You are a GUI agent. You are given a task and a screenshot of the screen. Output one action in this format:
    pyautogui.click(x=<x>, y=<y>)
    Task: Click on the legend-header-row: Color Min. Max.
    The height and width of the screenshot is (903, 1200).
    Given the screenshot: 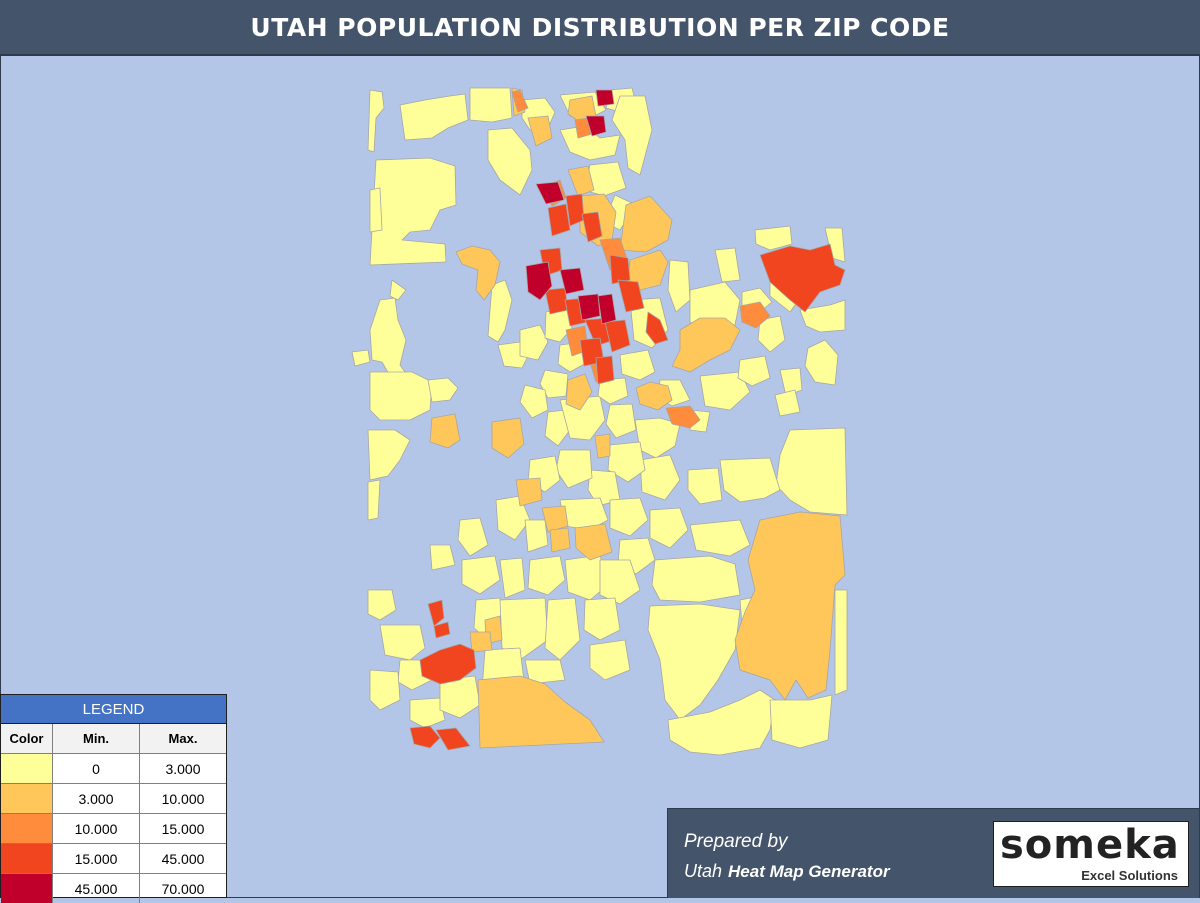 What is the action you would take?
    pyautogui.click(x=113, y=739)
    